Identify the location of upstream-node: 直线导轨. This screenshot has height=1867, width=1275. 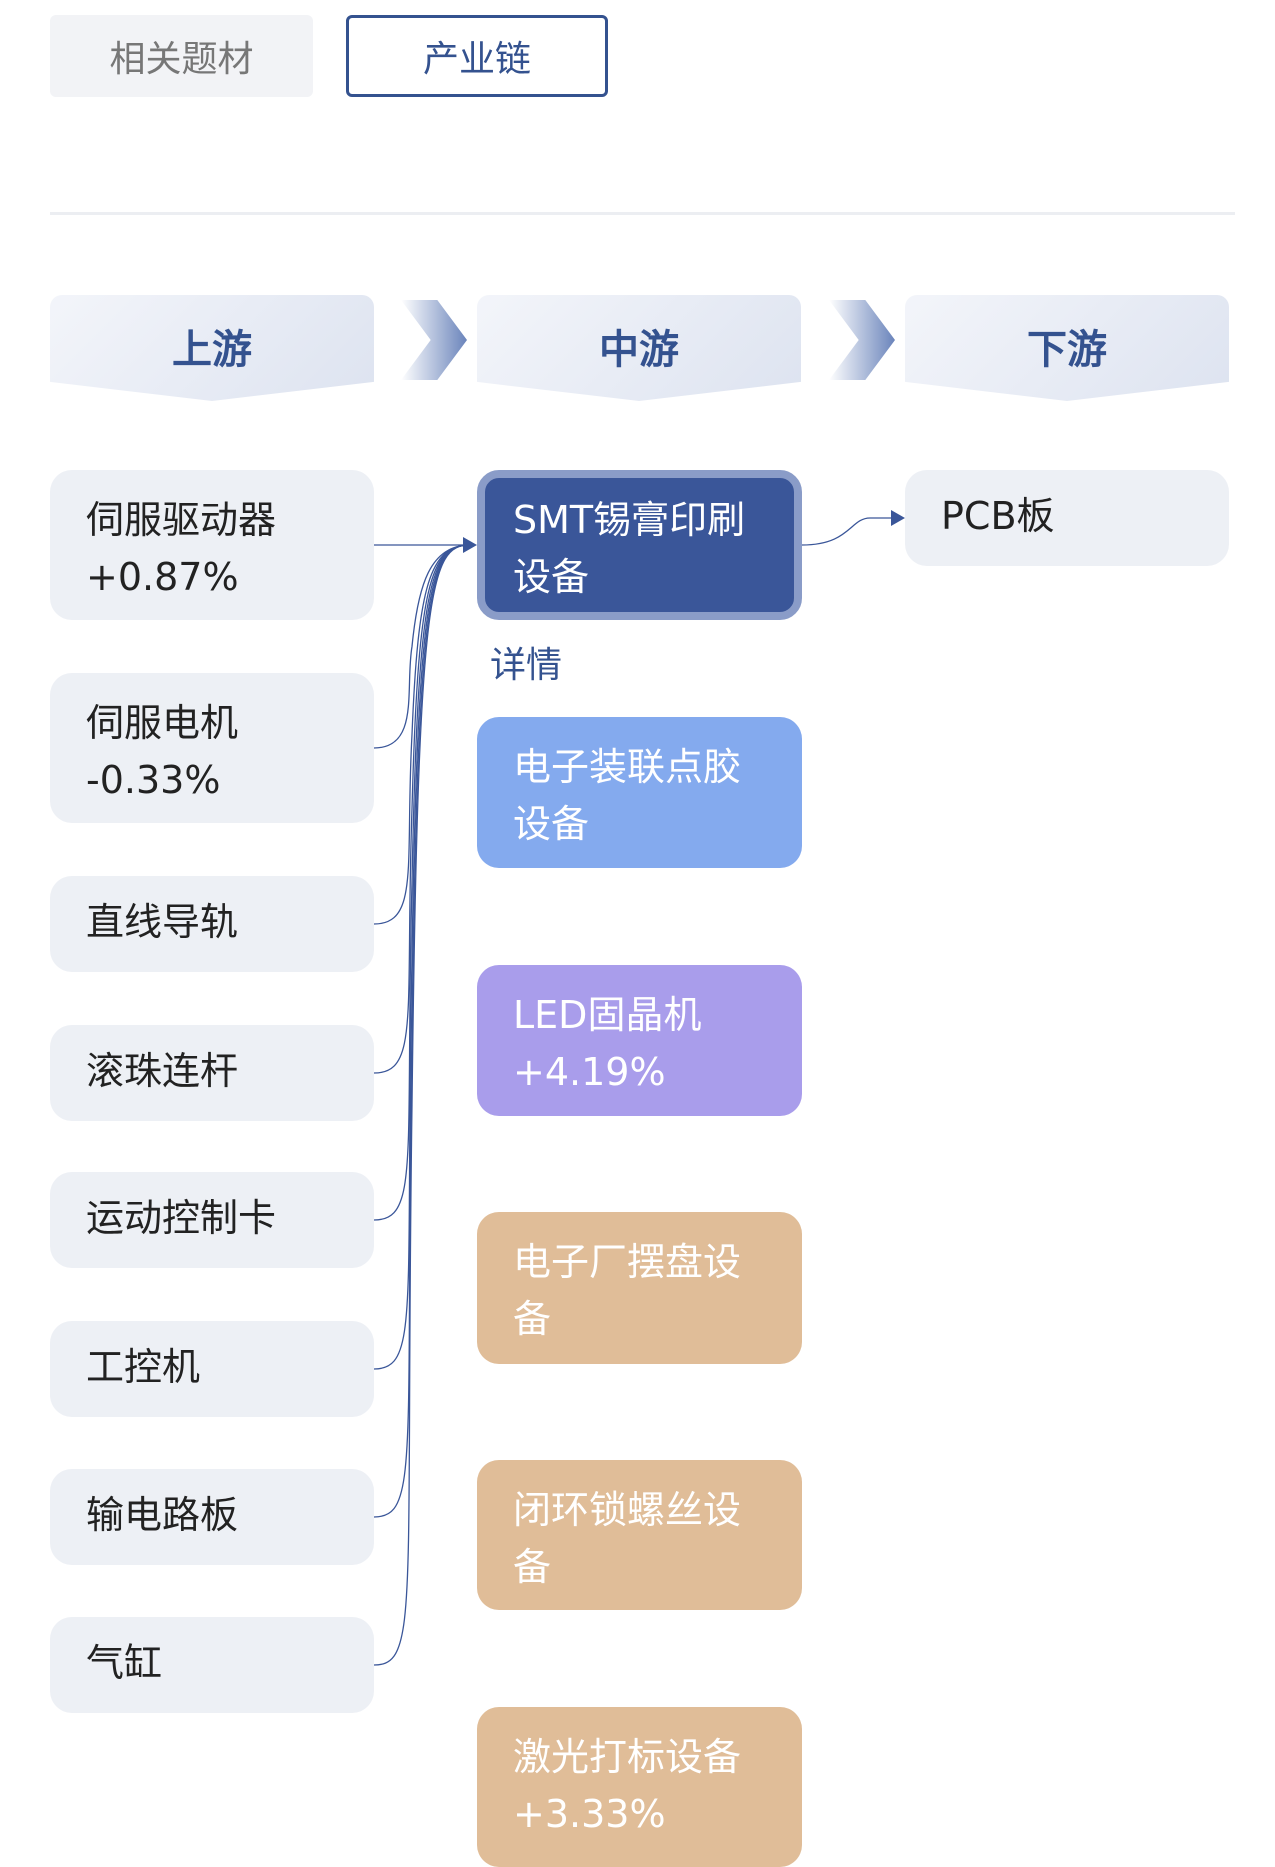
(212, 924).